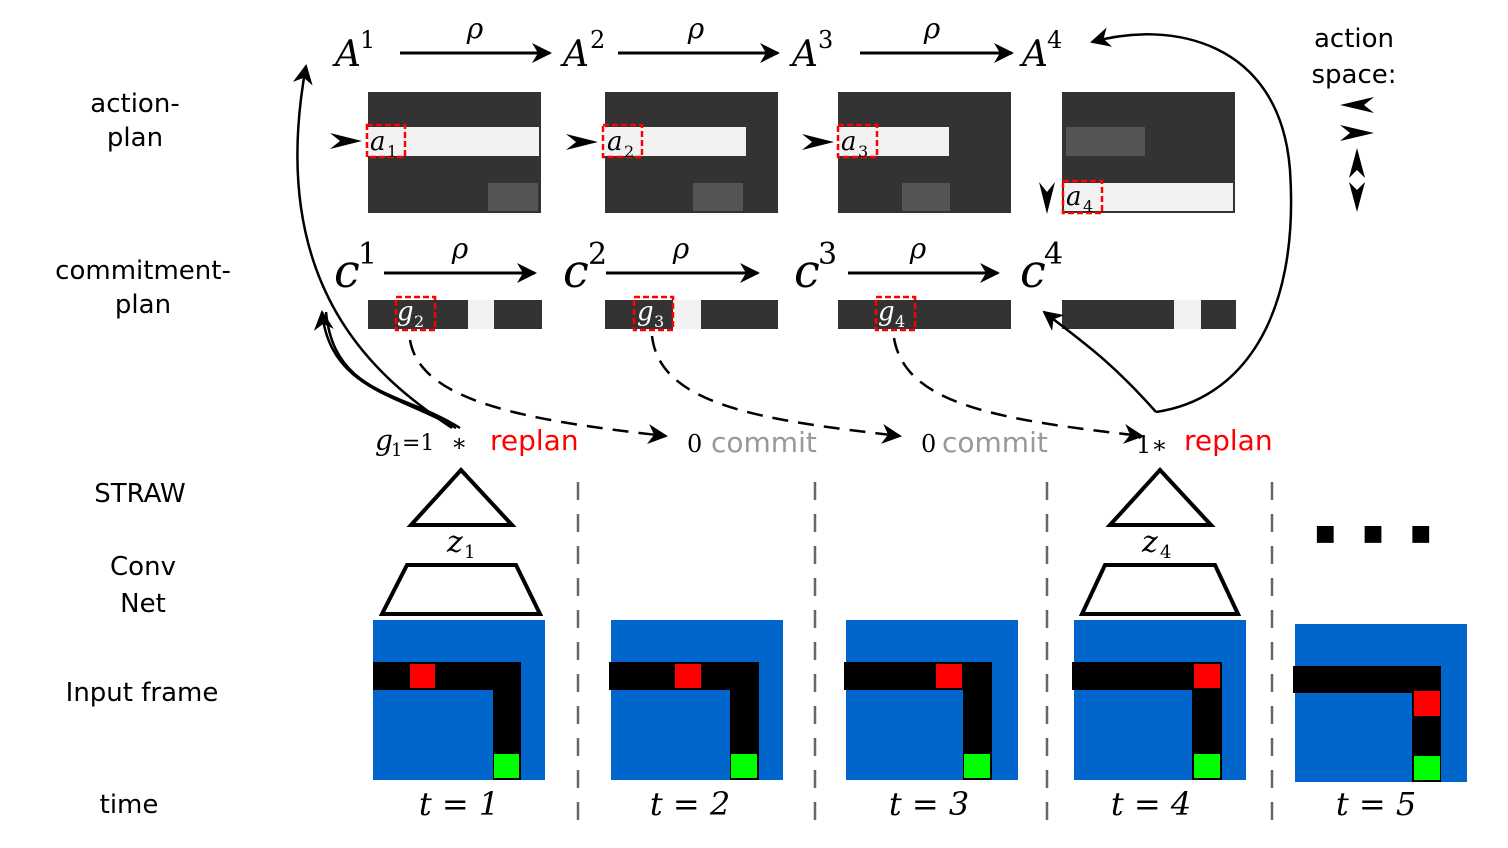 The image size is (1508, 848). I want to click on commitment-plan-bar-1: g 2, so click(455, 313).